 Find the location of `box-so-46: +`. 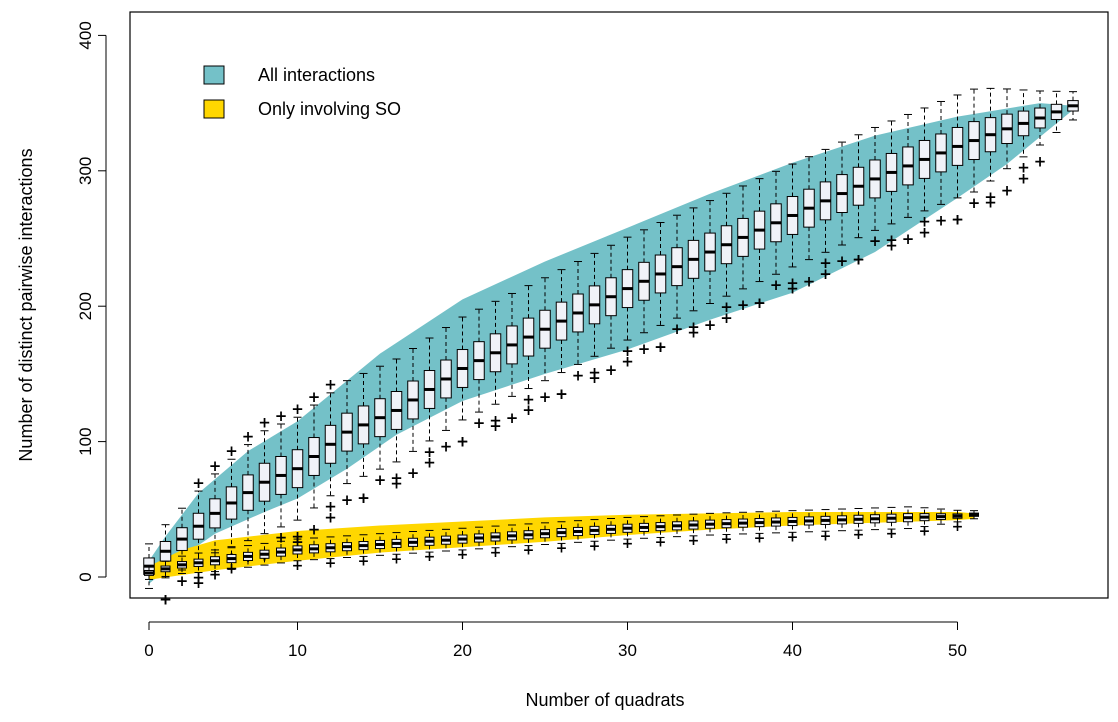

box-so-46: + is located at coordinates (891, 524).